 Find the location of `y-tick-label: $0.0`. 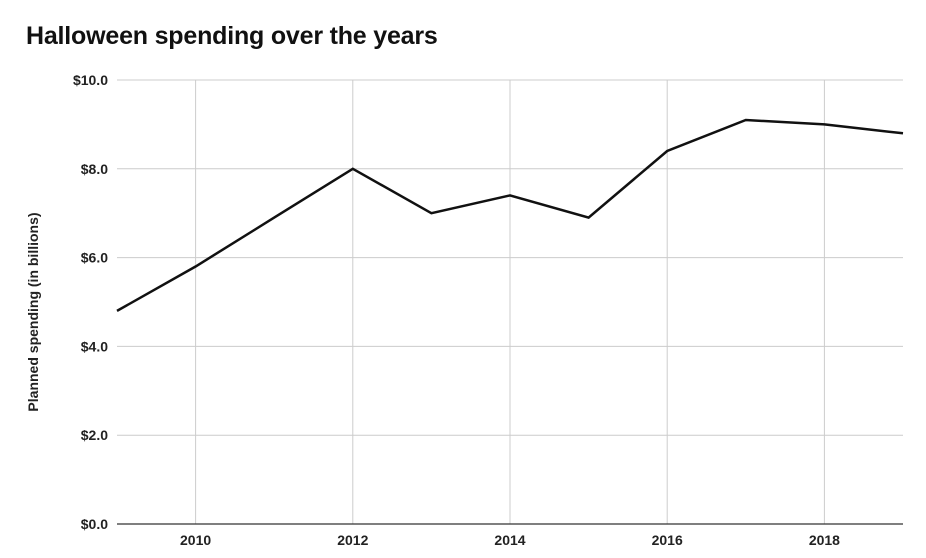

y-tick-label: $0.0 is located at coordinates (94, 524).